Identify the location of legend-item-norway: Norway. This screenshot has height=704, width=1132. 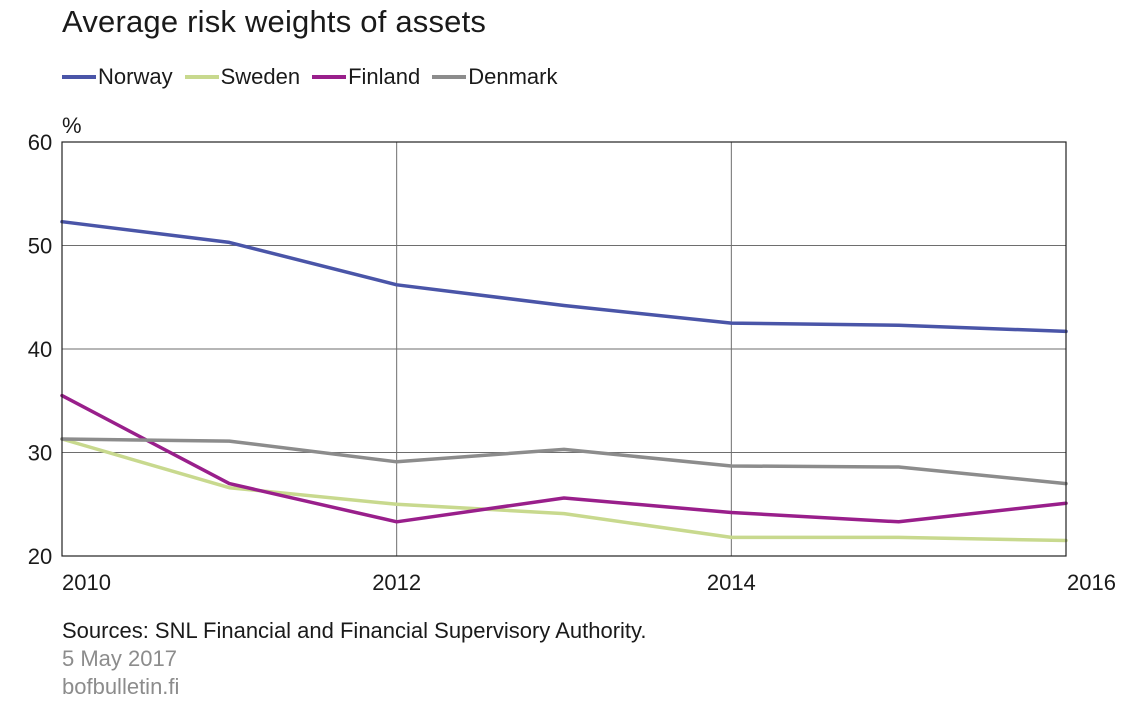
(117, 77).